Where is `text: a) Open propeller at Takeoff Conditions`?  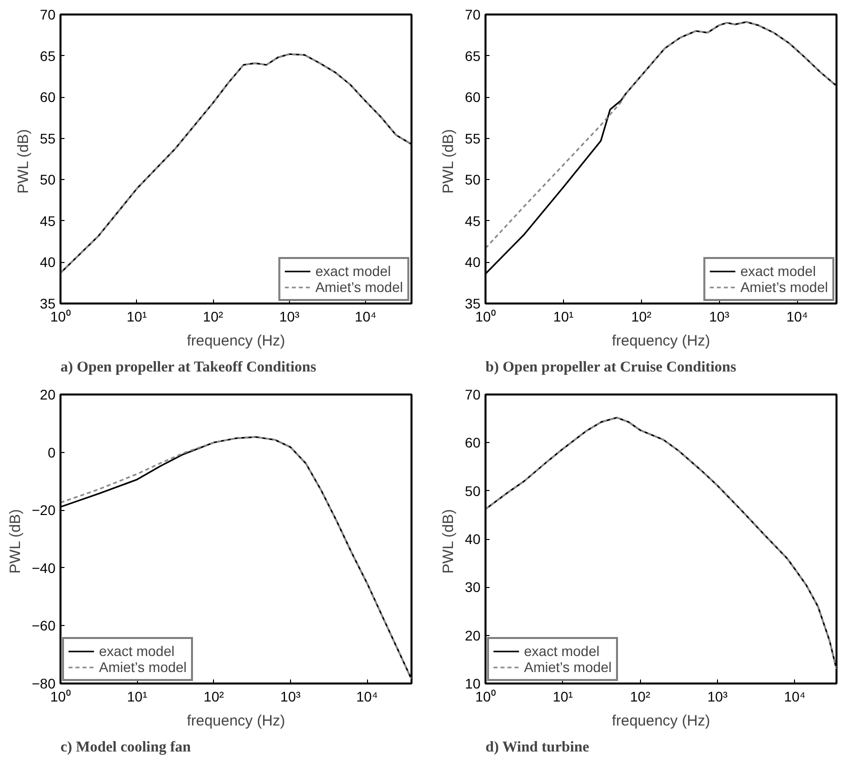 text: a) Open propeller at Takeoff Conditions is located at coordinates (188, 368).